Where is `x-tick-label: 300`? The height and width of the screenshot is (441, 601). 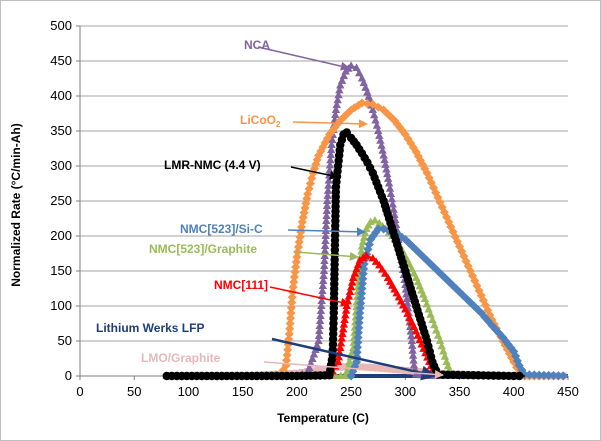
x-tick-label: 300 is located at coordinates (405, 391).